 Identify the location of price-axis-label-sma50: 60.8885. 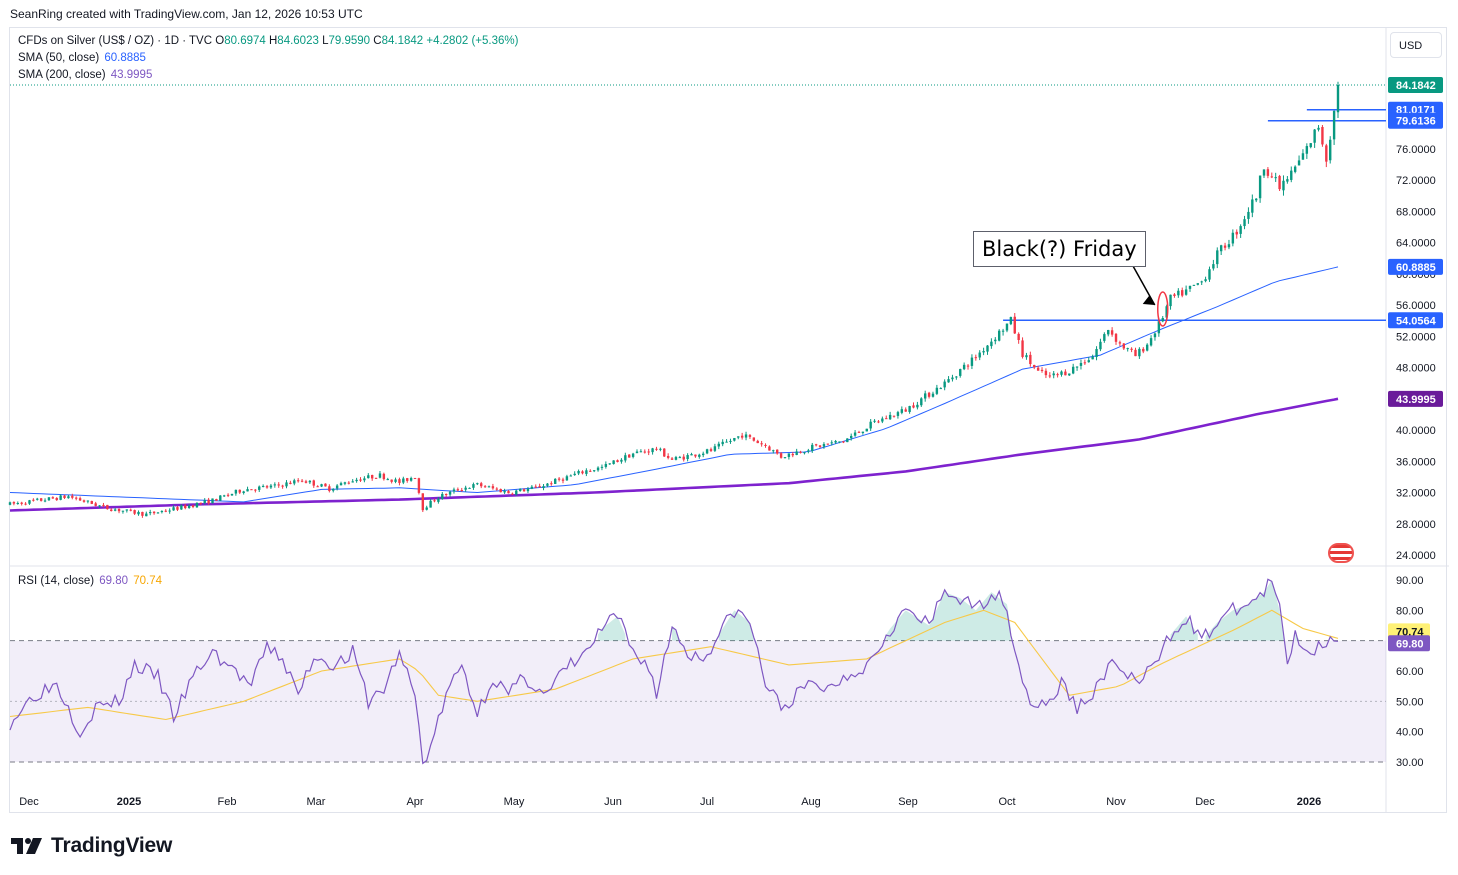
(1415, 266).